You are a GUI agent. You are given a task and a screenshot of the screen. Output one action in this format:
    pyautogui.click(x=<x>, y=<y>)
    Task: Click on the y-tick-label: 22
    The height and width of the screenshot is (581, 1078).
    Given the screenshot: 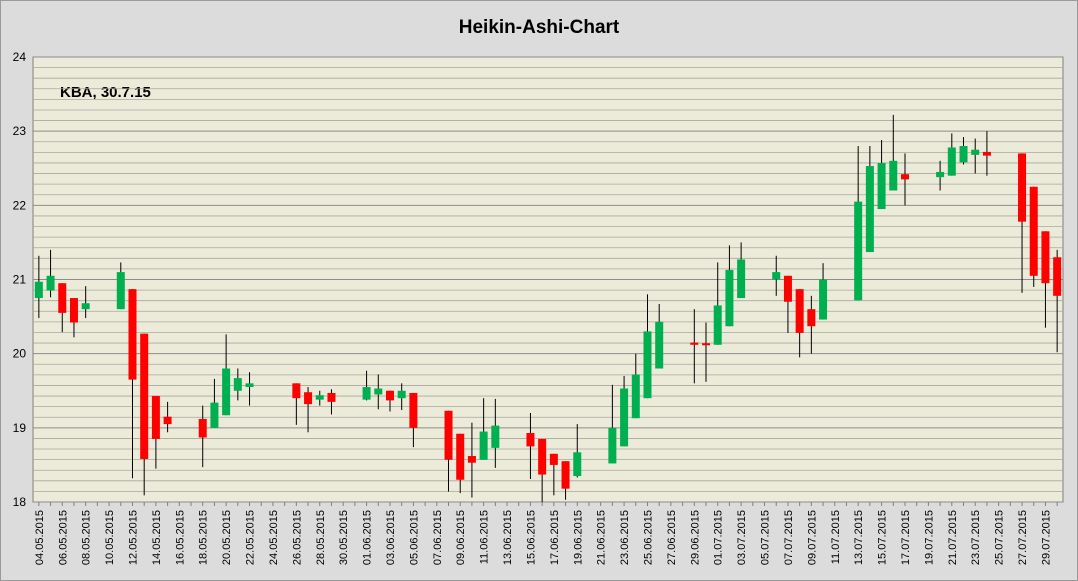 What is the action you would take?
    pyautogui.click(x=20, y=205)
    